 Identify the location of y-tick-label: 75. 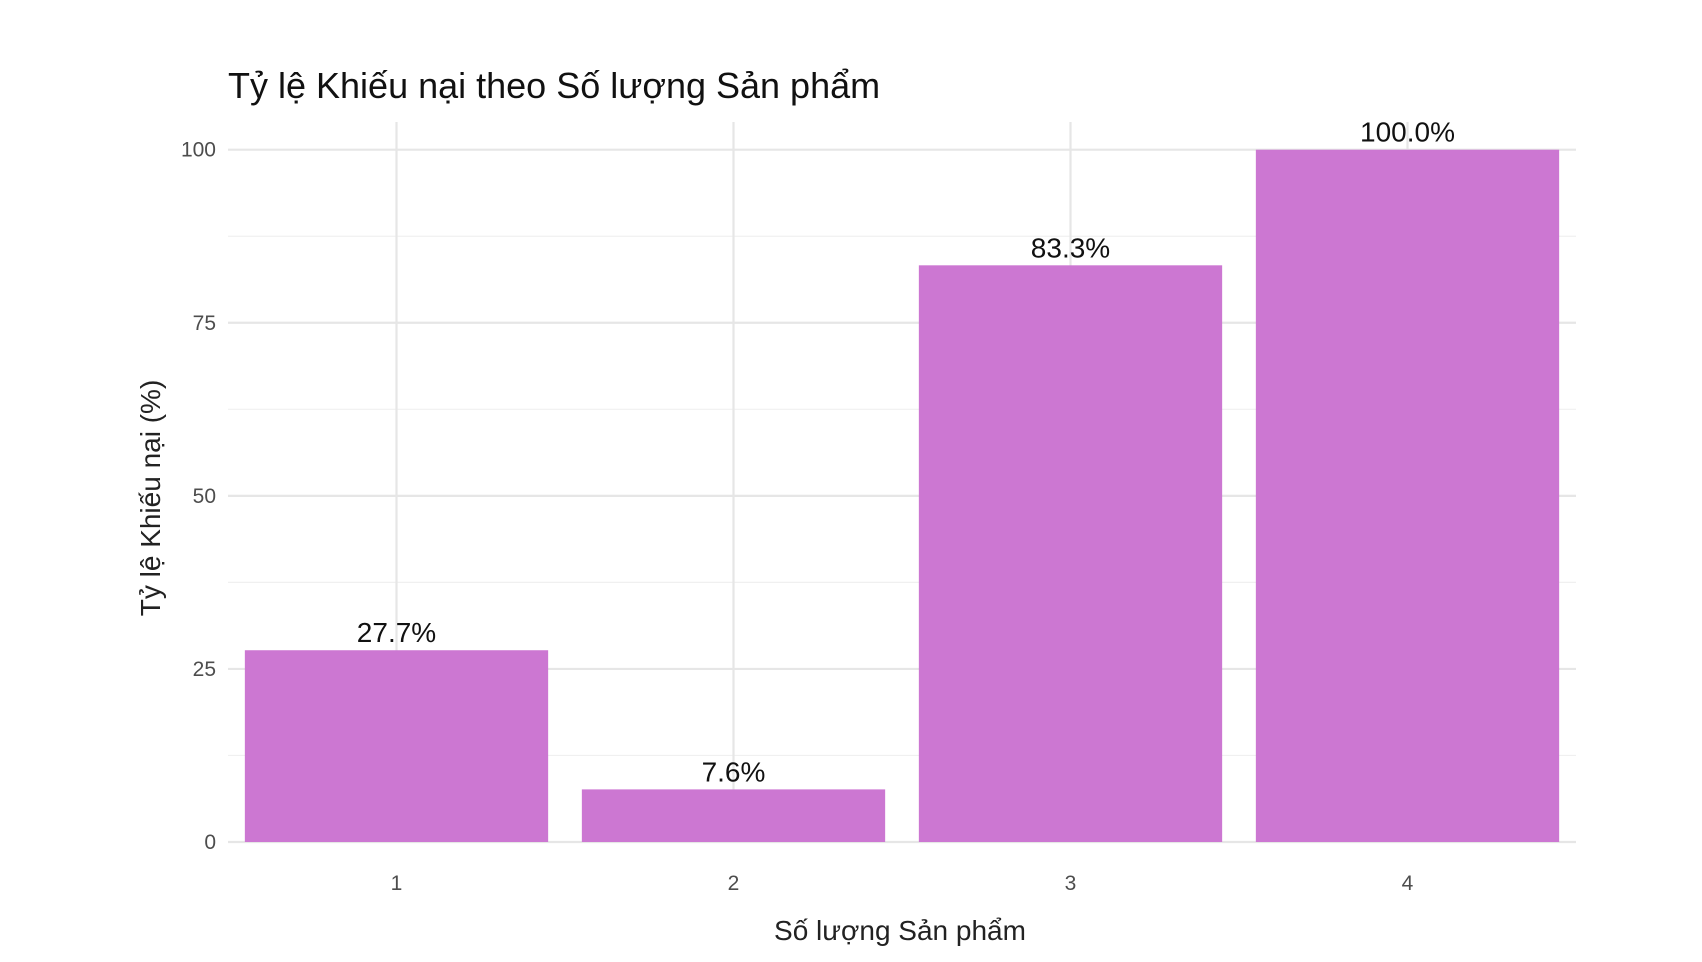
(204, 323).